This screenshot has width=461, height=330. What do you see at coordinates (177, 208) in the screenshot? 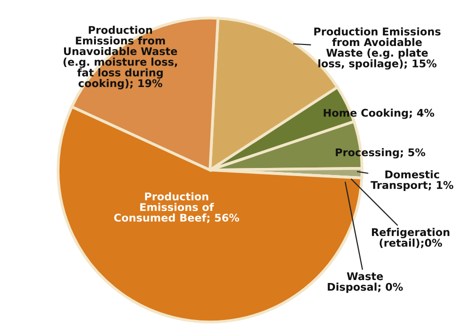
I see `slice-label: Production Emissions of Consumed Beef; 56%` at bounding box center [177, 208].